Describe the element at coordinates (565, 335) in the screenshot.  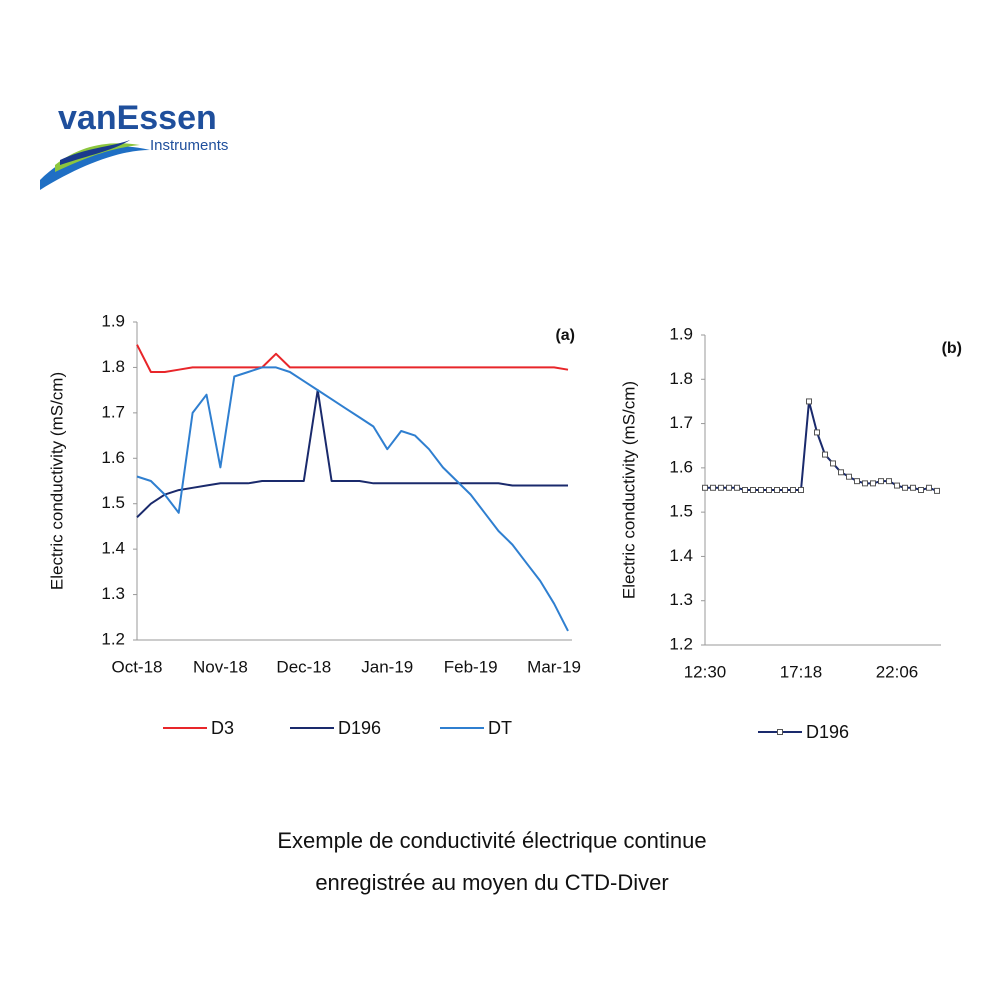
I see `panel-label: (a)` at that location.